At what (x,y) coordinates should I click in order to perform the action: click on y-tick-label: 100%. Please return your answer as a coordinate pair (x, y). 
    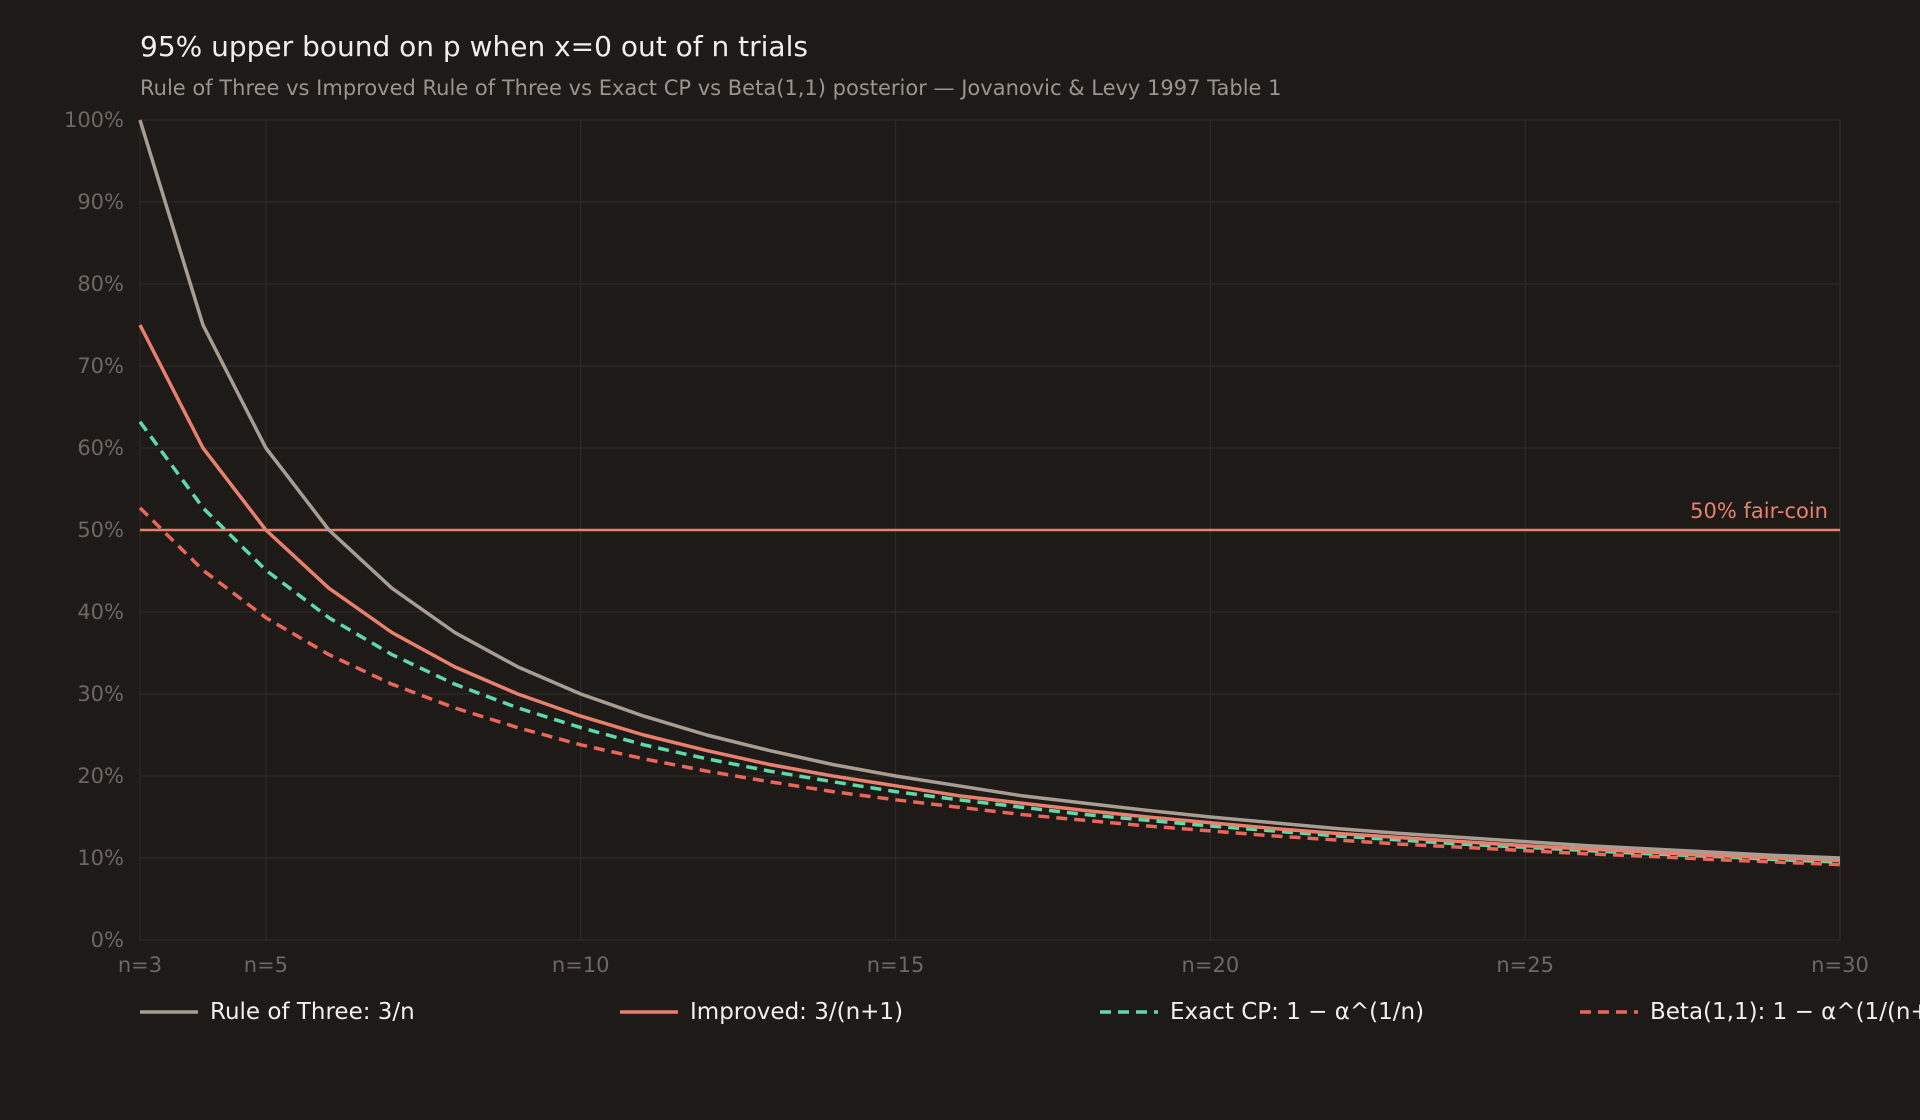
    Looking at the image, I should click on (94, 120).